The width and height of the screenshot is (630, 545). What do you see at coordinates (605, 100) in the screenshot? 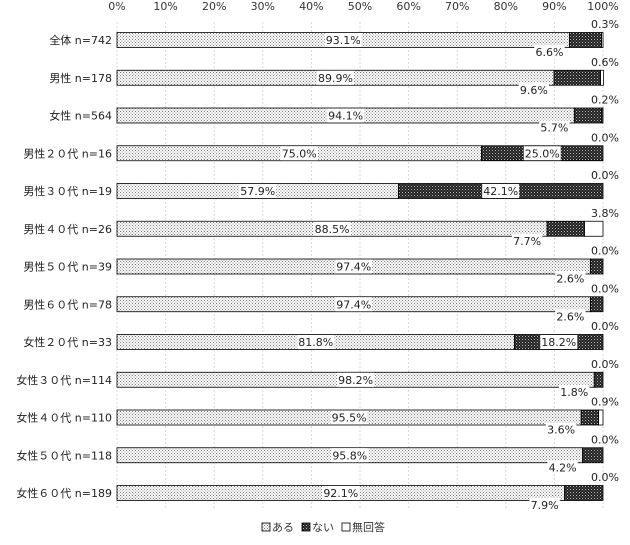
I see `data-label-mukaitou: 0.2%` at bounding box center [605, 100].